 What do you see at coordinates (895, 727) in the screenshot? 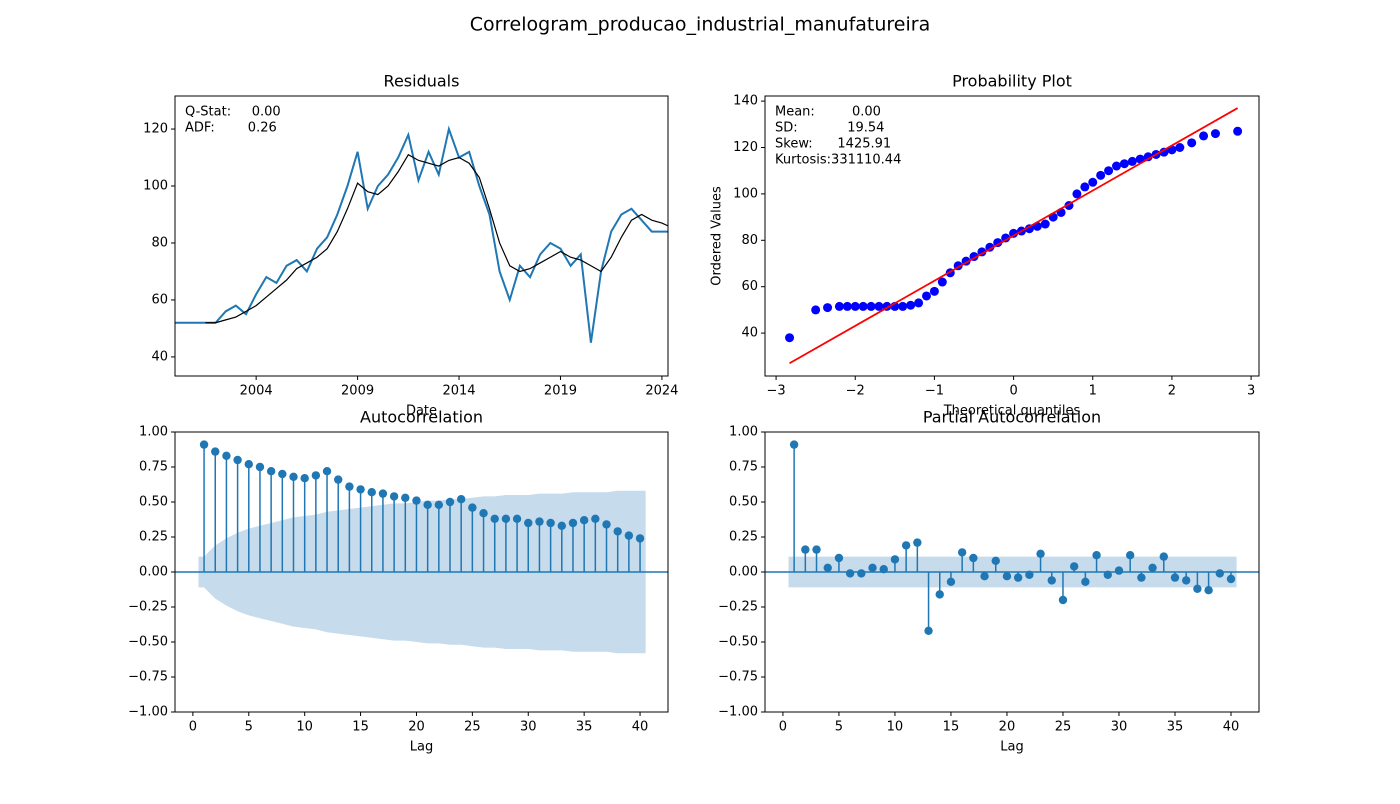
I see `x-tick-label: 10` at bounding box center [895, 727].